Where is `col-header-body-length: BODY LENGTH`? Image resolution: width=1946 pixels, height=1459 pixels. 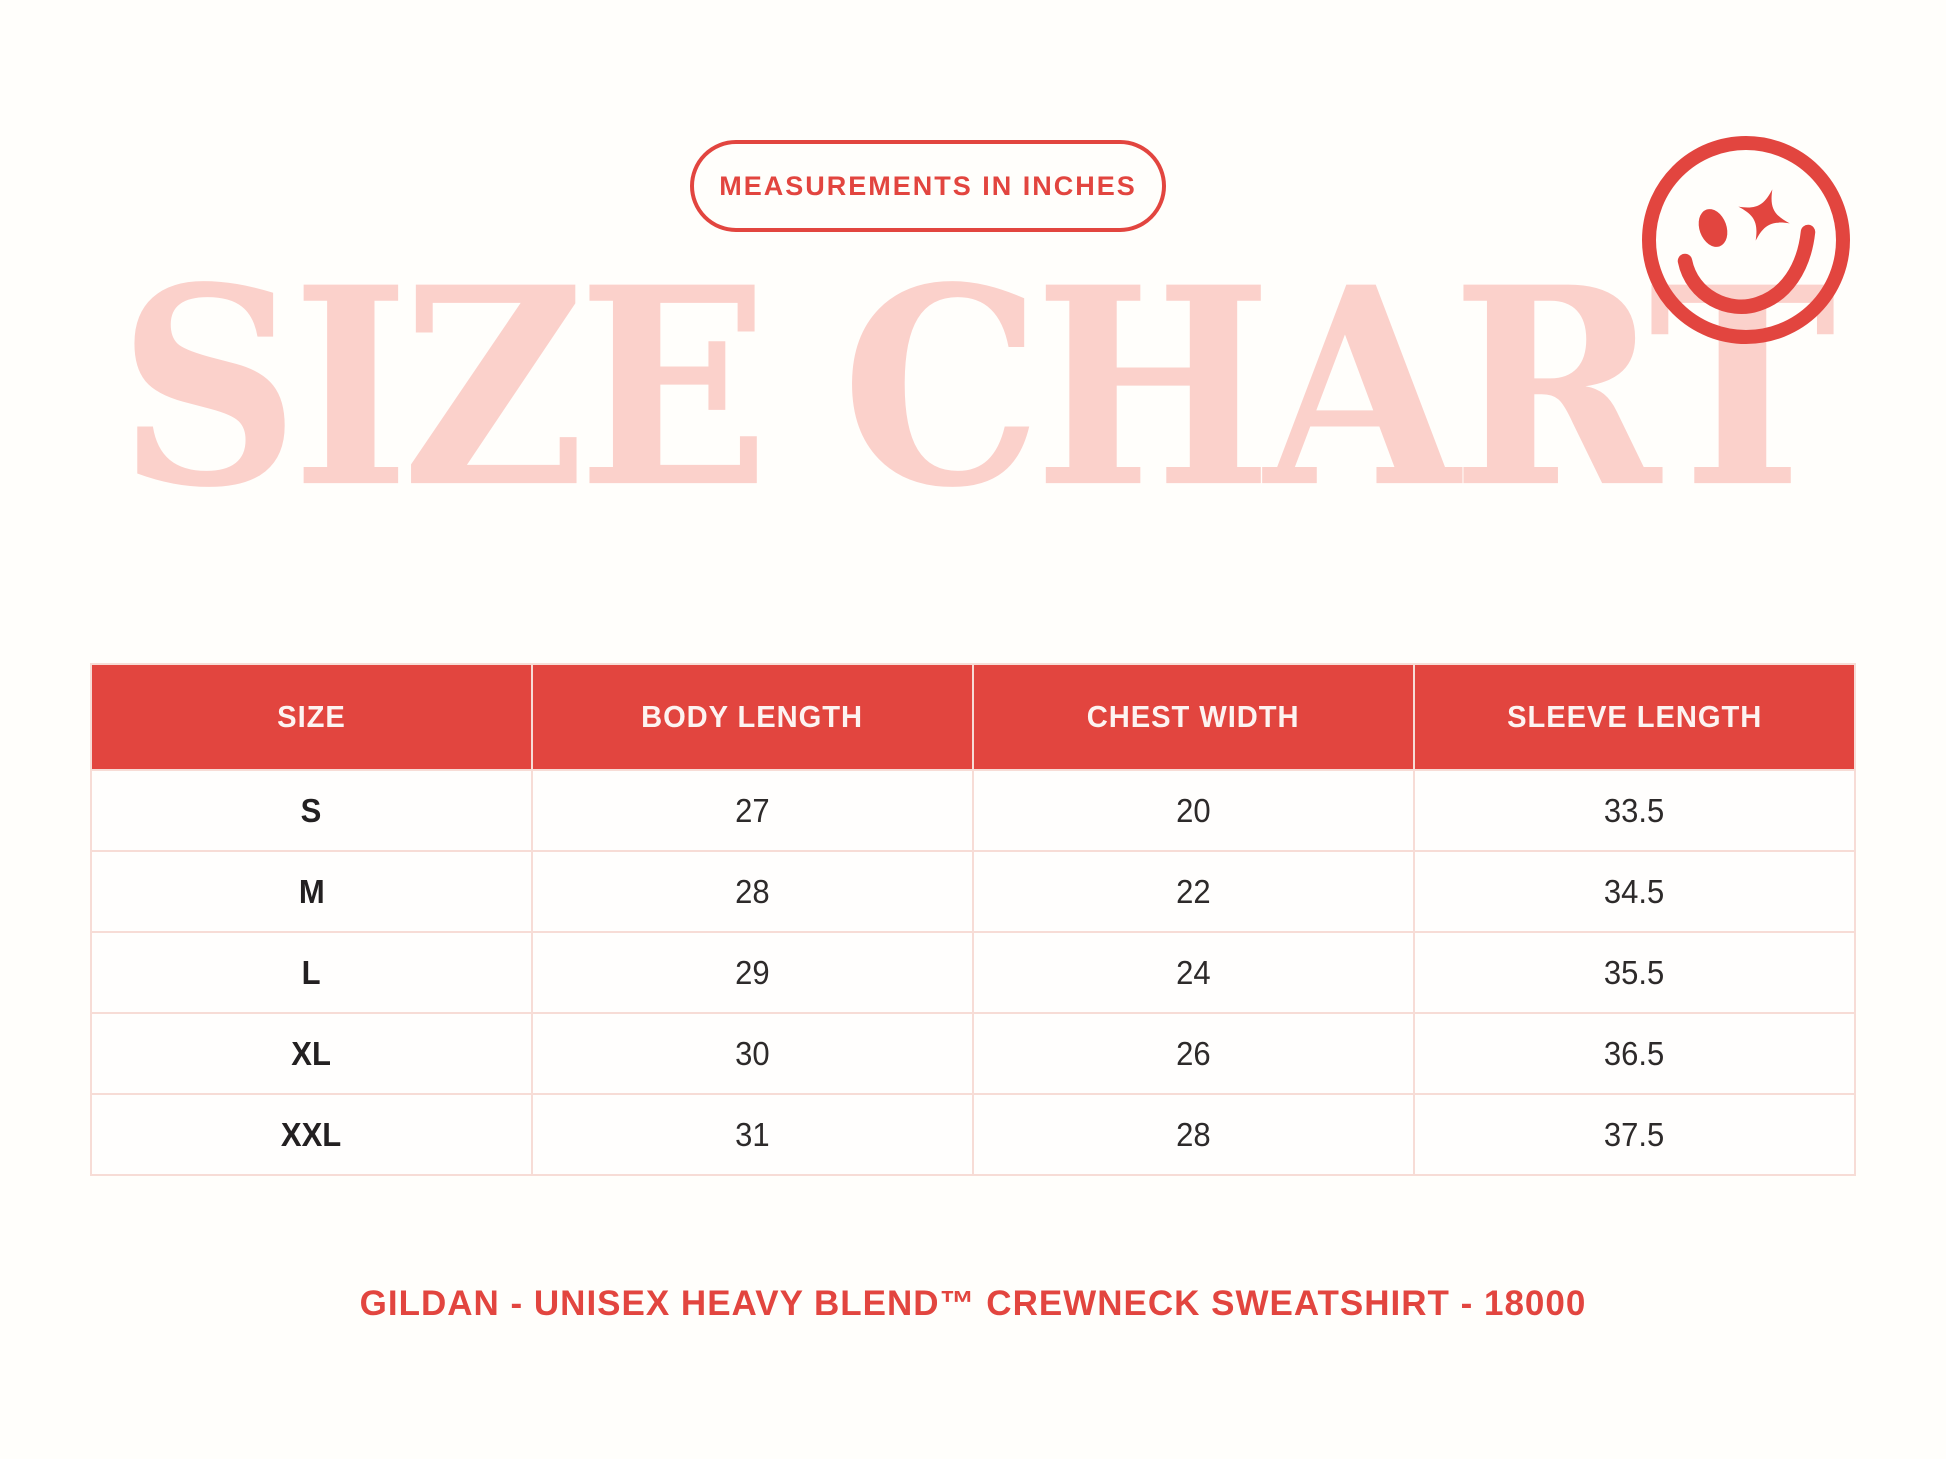
col-header-body-length: BODY LENGTH is located at coordinates (752, 717).